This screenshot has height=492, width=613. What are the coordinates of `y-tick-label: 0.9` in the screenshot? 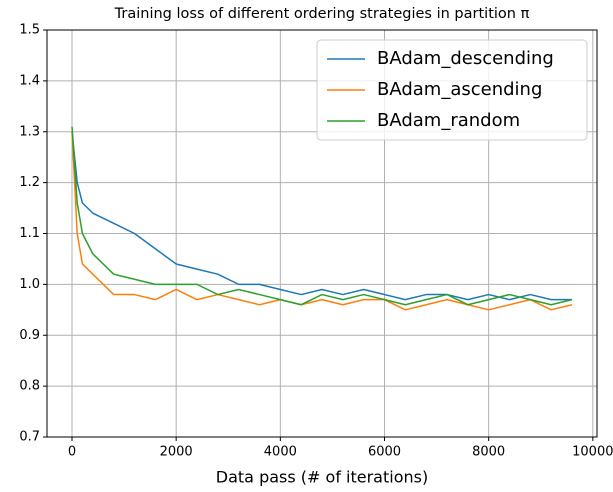 It's located at (29, 335).